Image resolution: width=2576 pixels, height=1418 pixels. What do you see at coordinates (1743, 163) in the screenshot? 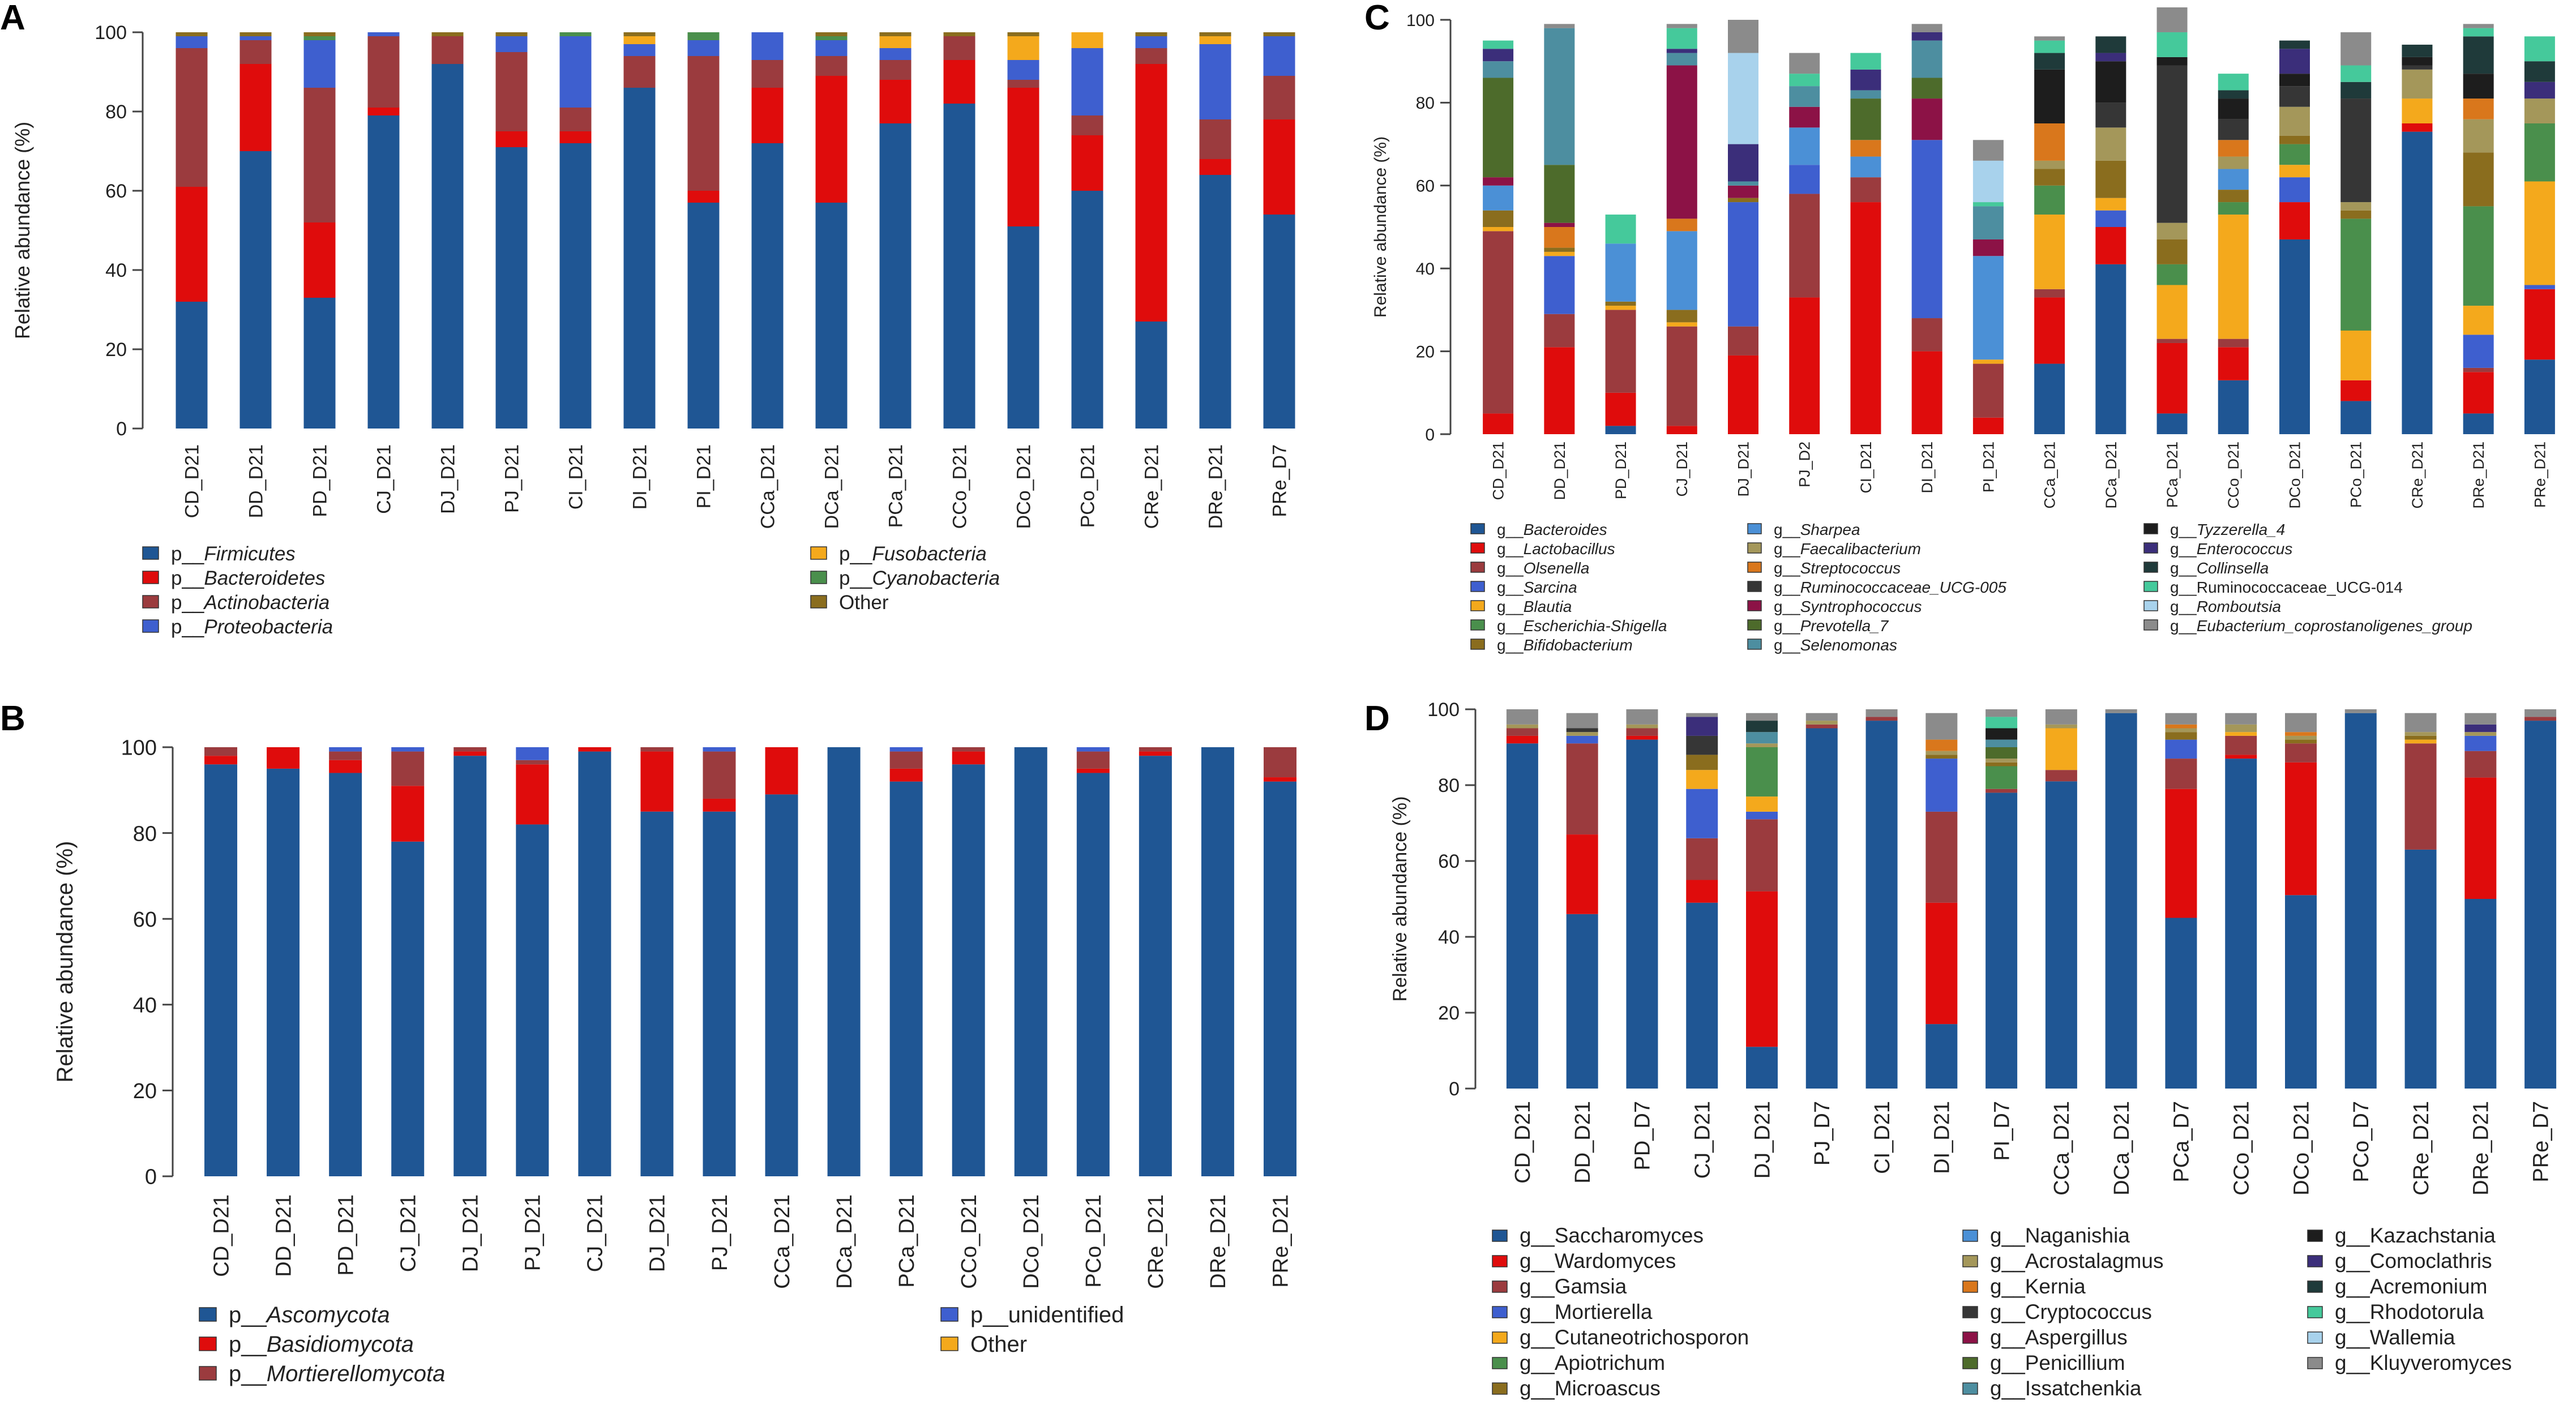
I see `bar-segment-enterococcus` at bounding box center [1743, 163].